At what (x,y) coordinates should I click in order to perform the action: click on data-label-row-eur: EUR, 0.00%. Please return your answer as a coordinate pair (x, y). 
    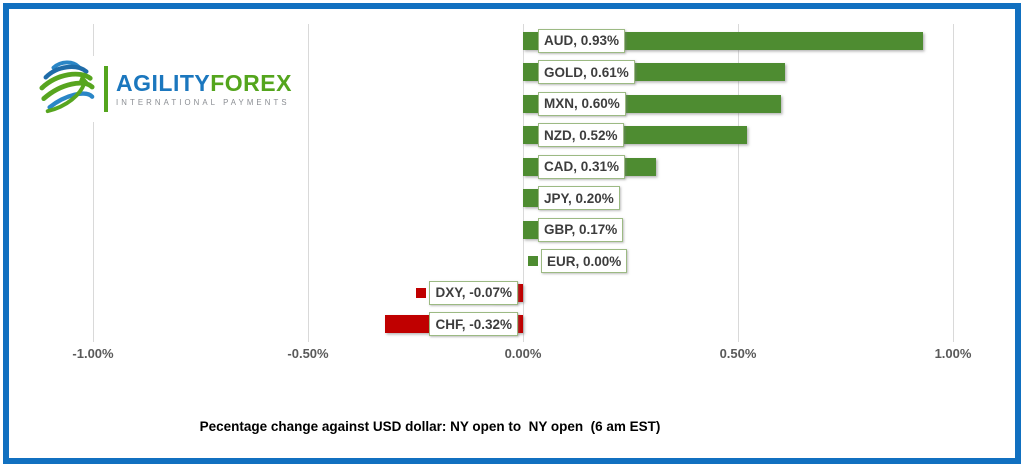
    Looking at the image, I should click on (578, 261).